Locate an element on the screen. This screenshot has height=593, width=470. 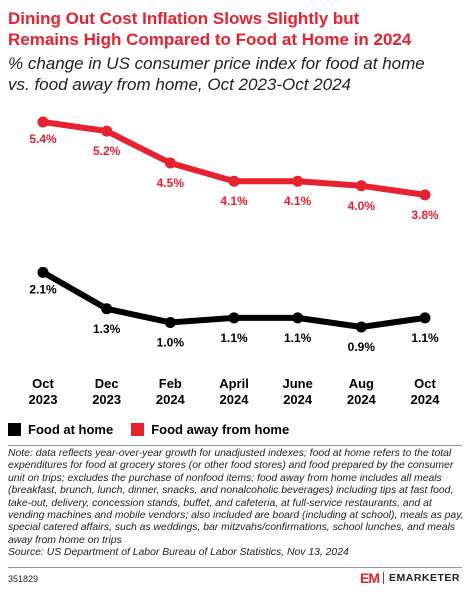
legend-label-food-away-from-home: Food away from home is located at coordinates (220, 429).